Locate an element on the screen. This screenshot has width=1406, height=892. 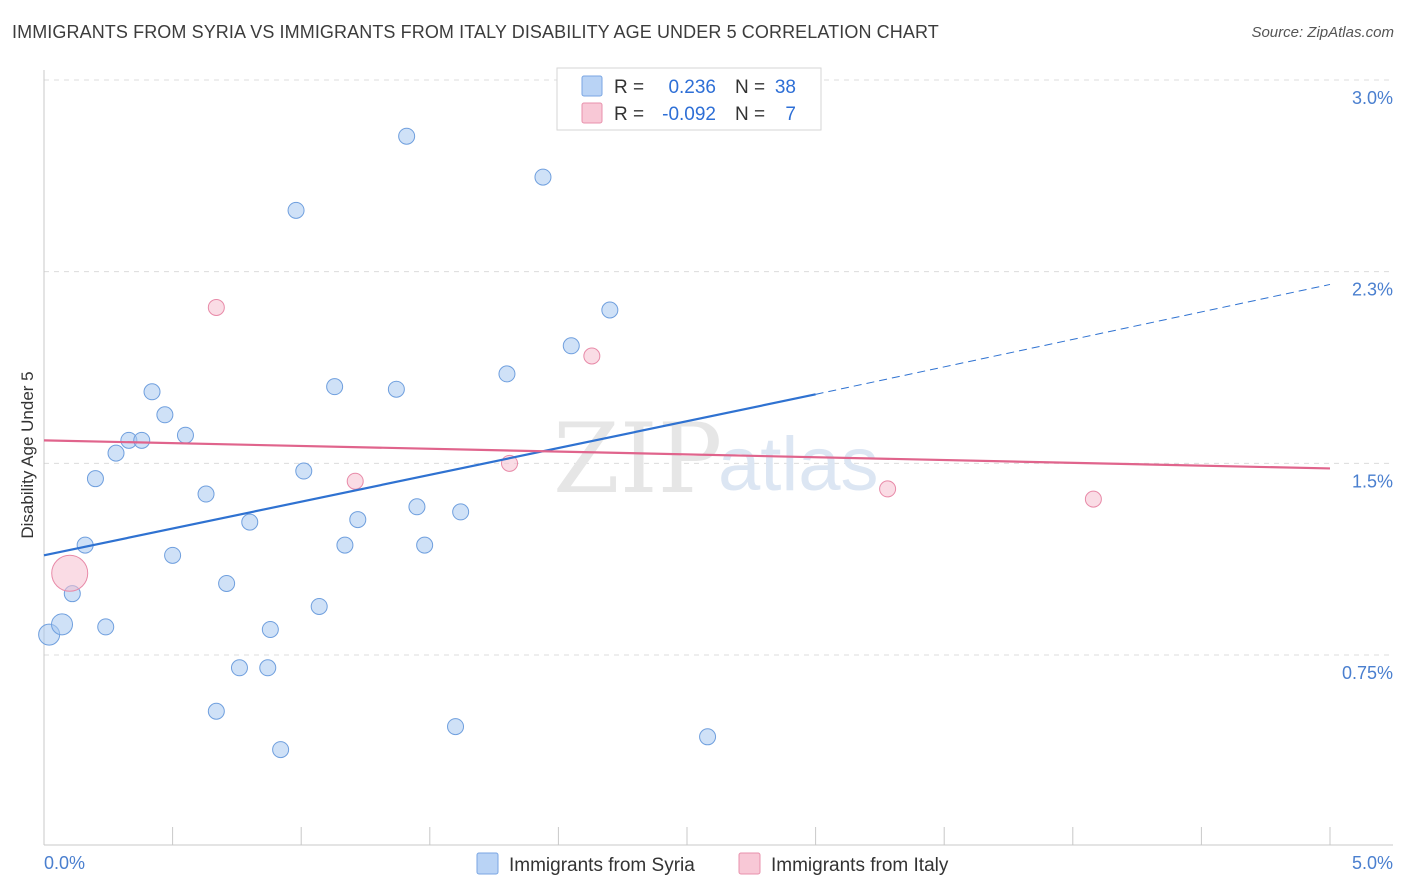
legend-label-italy: Immigrants from Italy is located at coordinates (860, 865).